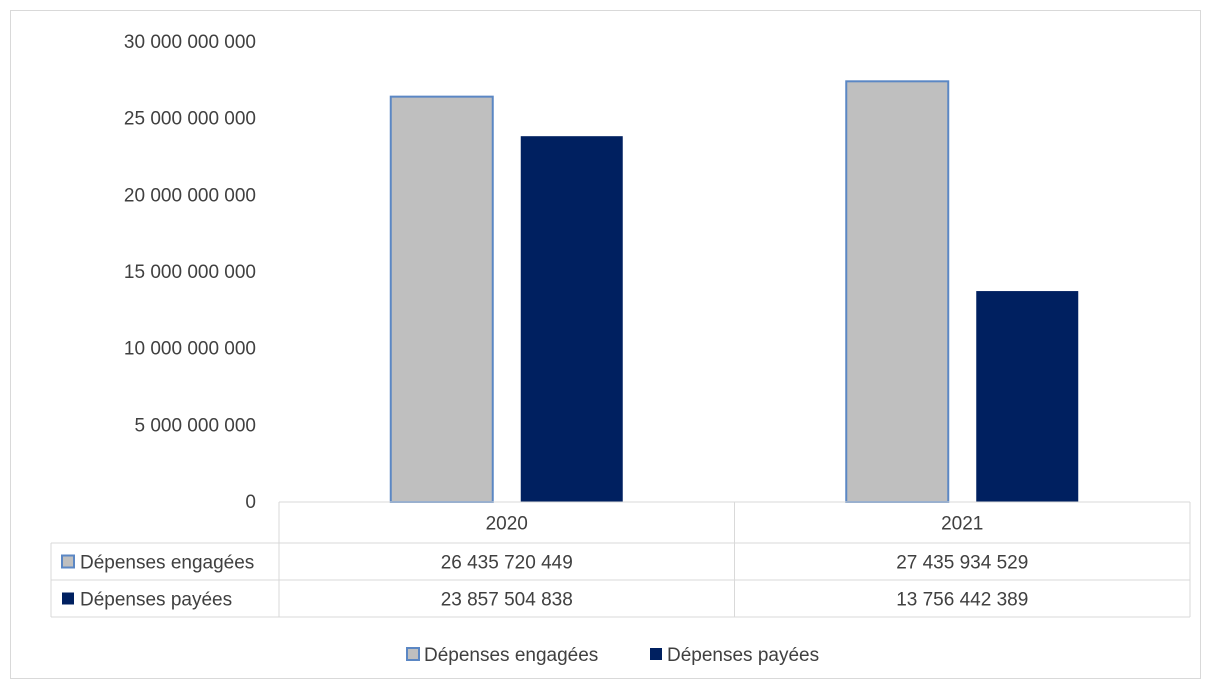 The height and width of the screenshot is (683, 1205). Describe the element at coordinates (511, 655) in the screenshot. I see `legend-label: Dépenses engagées` at that location.